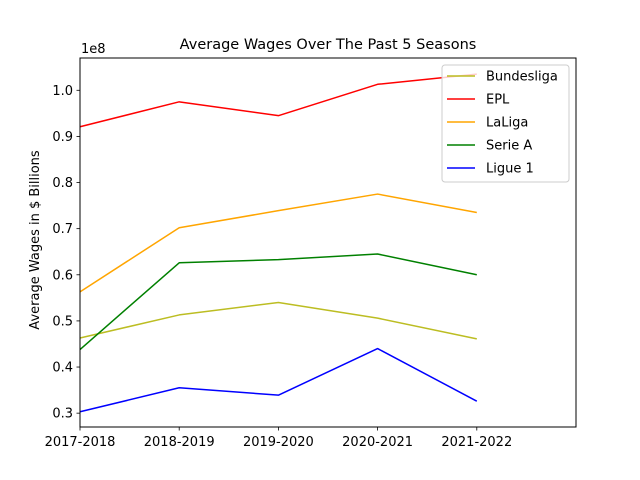  What do you see at coordinates (93, 49) in the screenshot?
I see `y-offset-label: 1e8` at bounding box center [93, 49].